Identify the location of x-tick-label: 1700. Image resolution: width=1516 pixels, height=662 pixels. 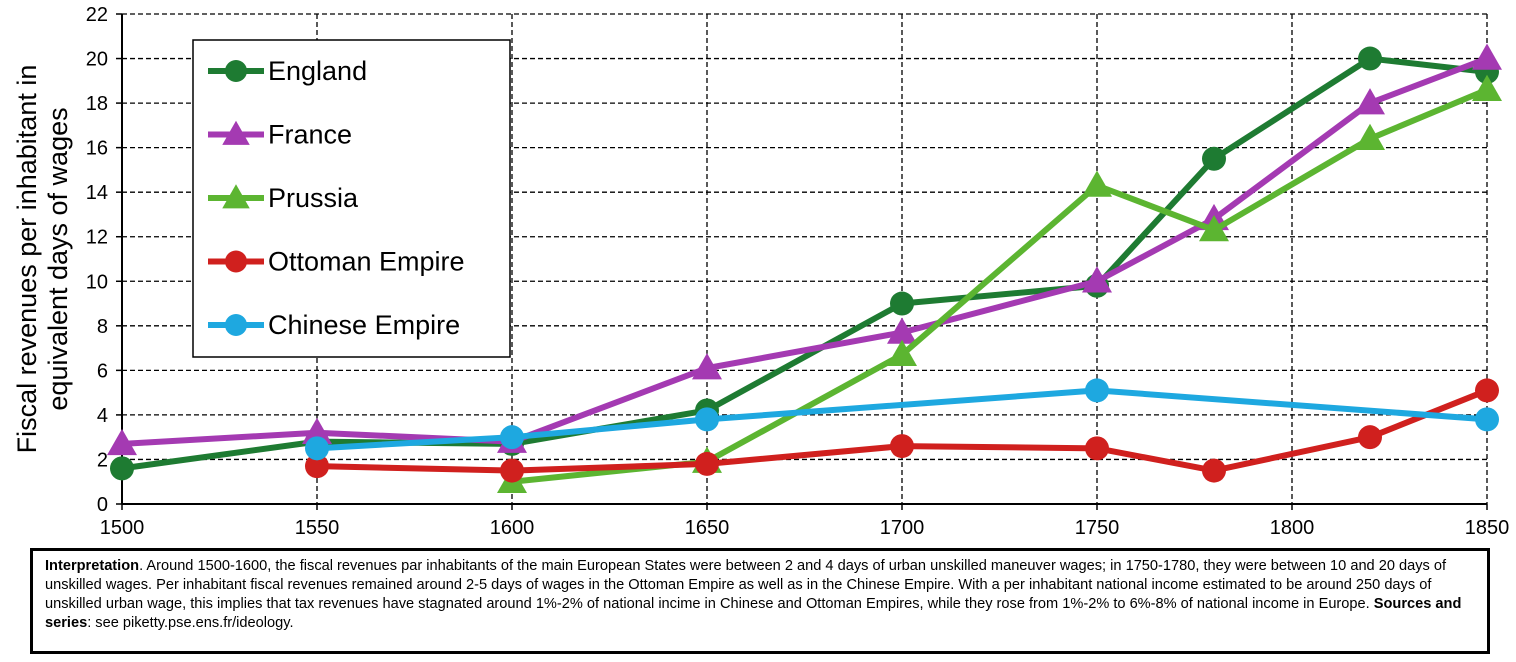
(902, 528).